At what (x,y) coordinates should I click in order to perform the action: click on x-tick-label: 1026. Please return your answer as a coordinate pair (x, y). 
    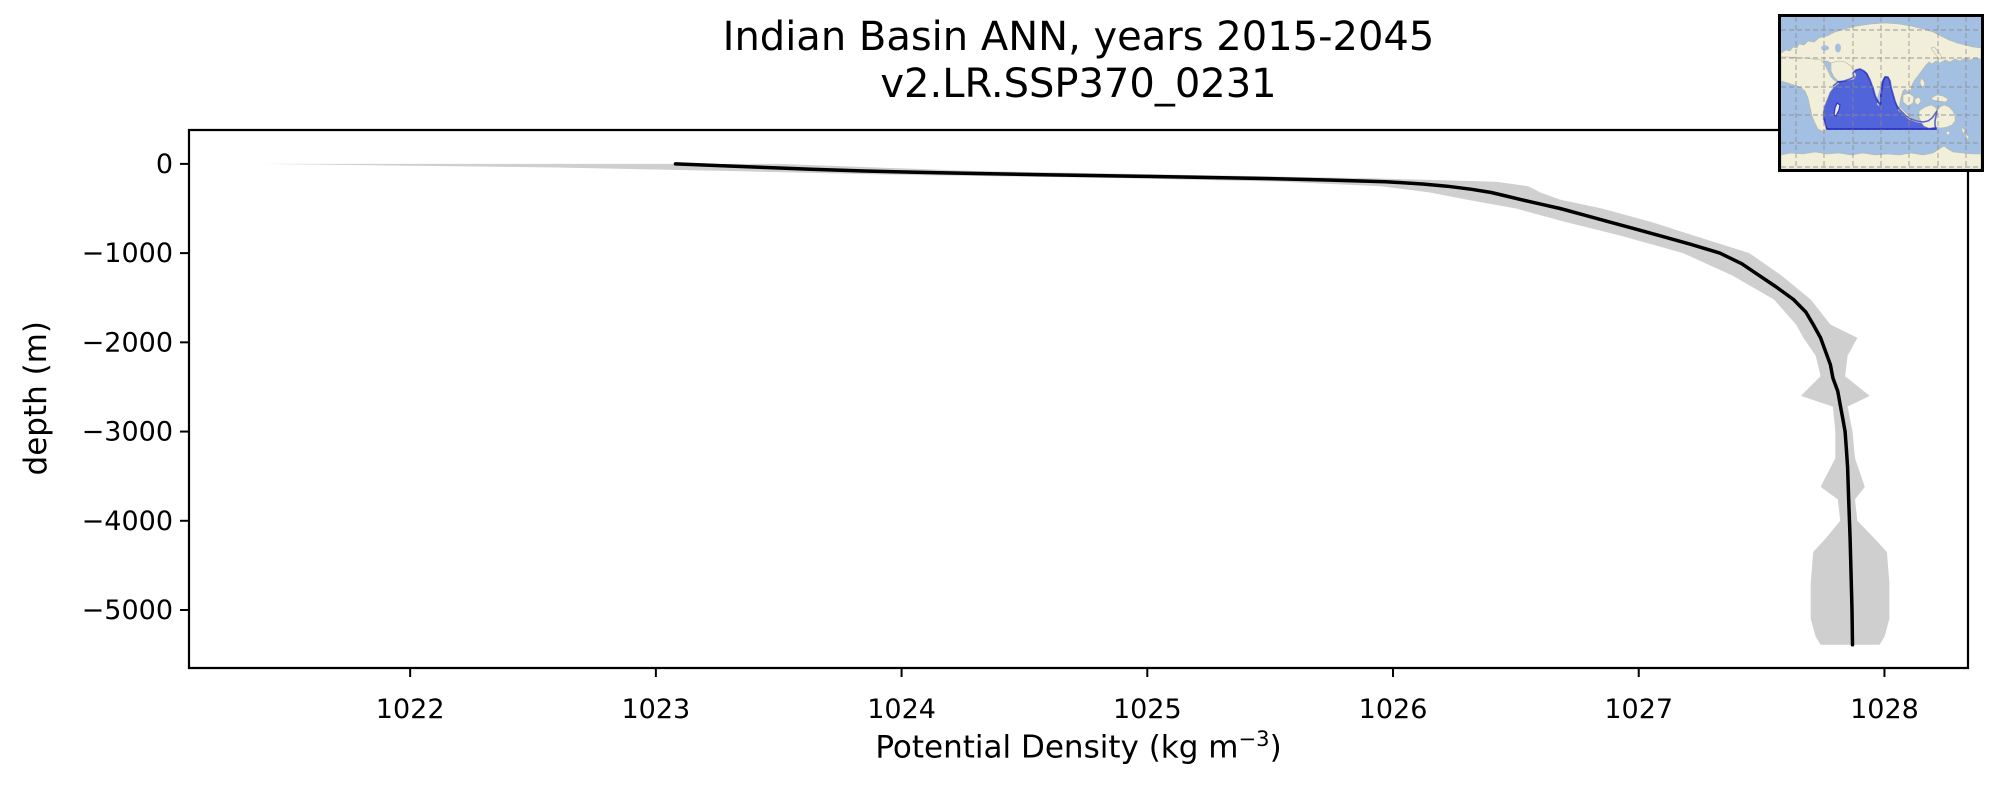
    Looking at the image, I should click on (1393, 709).